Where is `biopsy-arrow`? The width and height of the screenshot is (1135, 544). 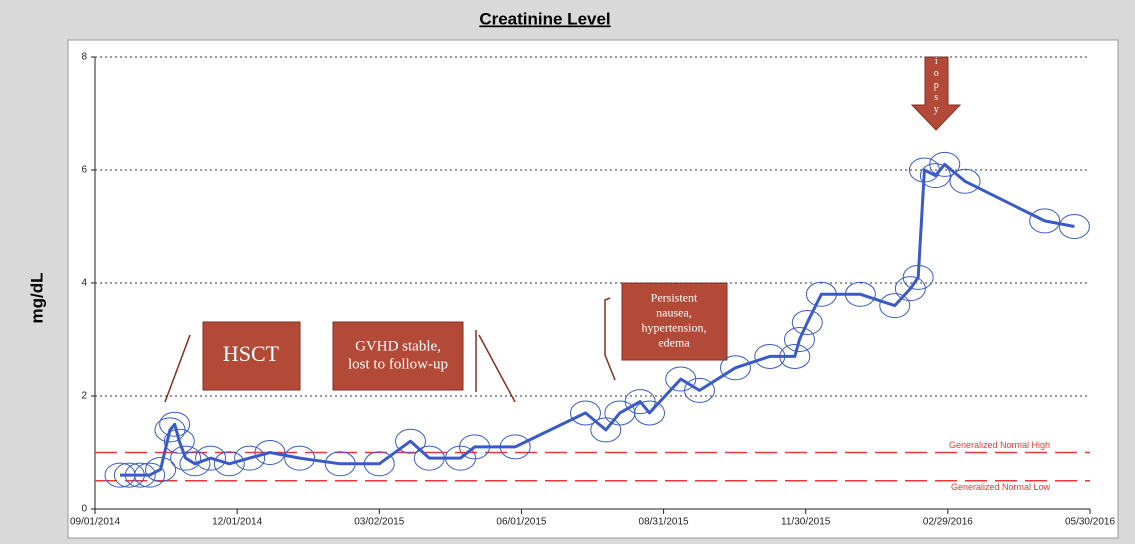 biopsy-arrow is located at coordinates (936, 93).